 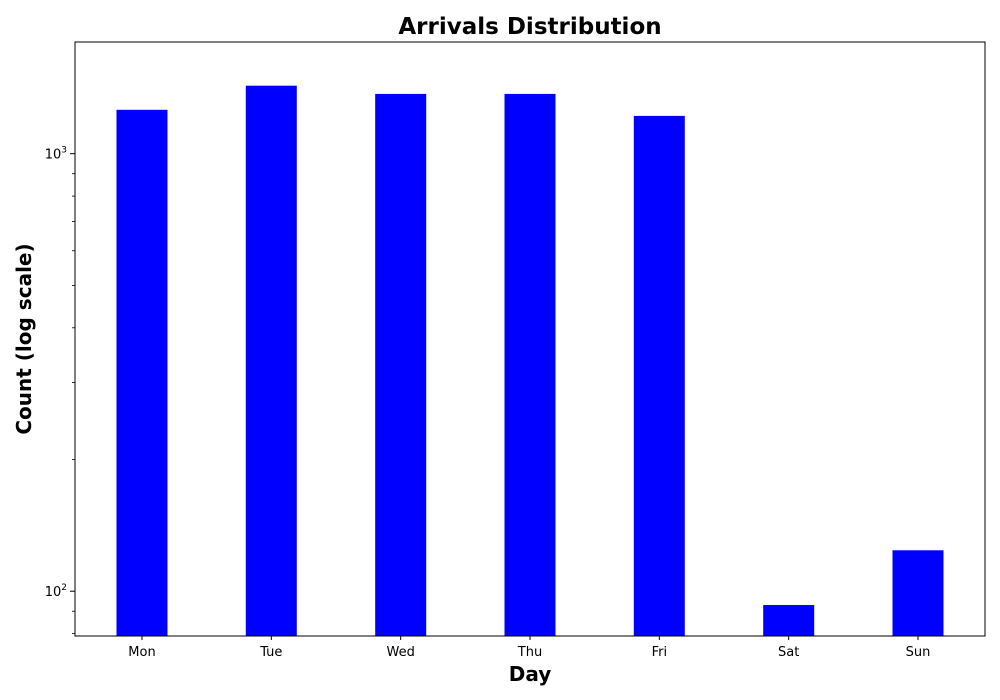 What do you see at coordinates (401, 364) in the screenshot?
I see `bar-wed` at bounding box center [401, 364].